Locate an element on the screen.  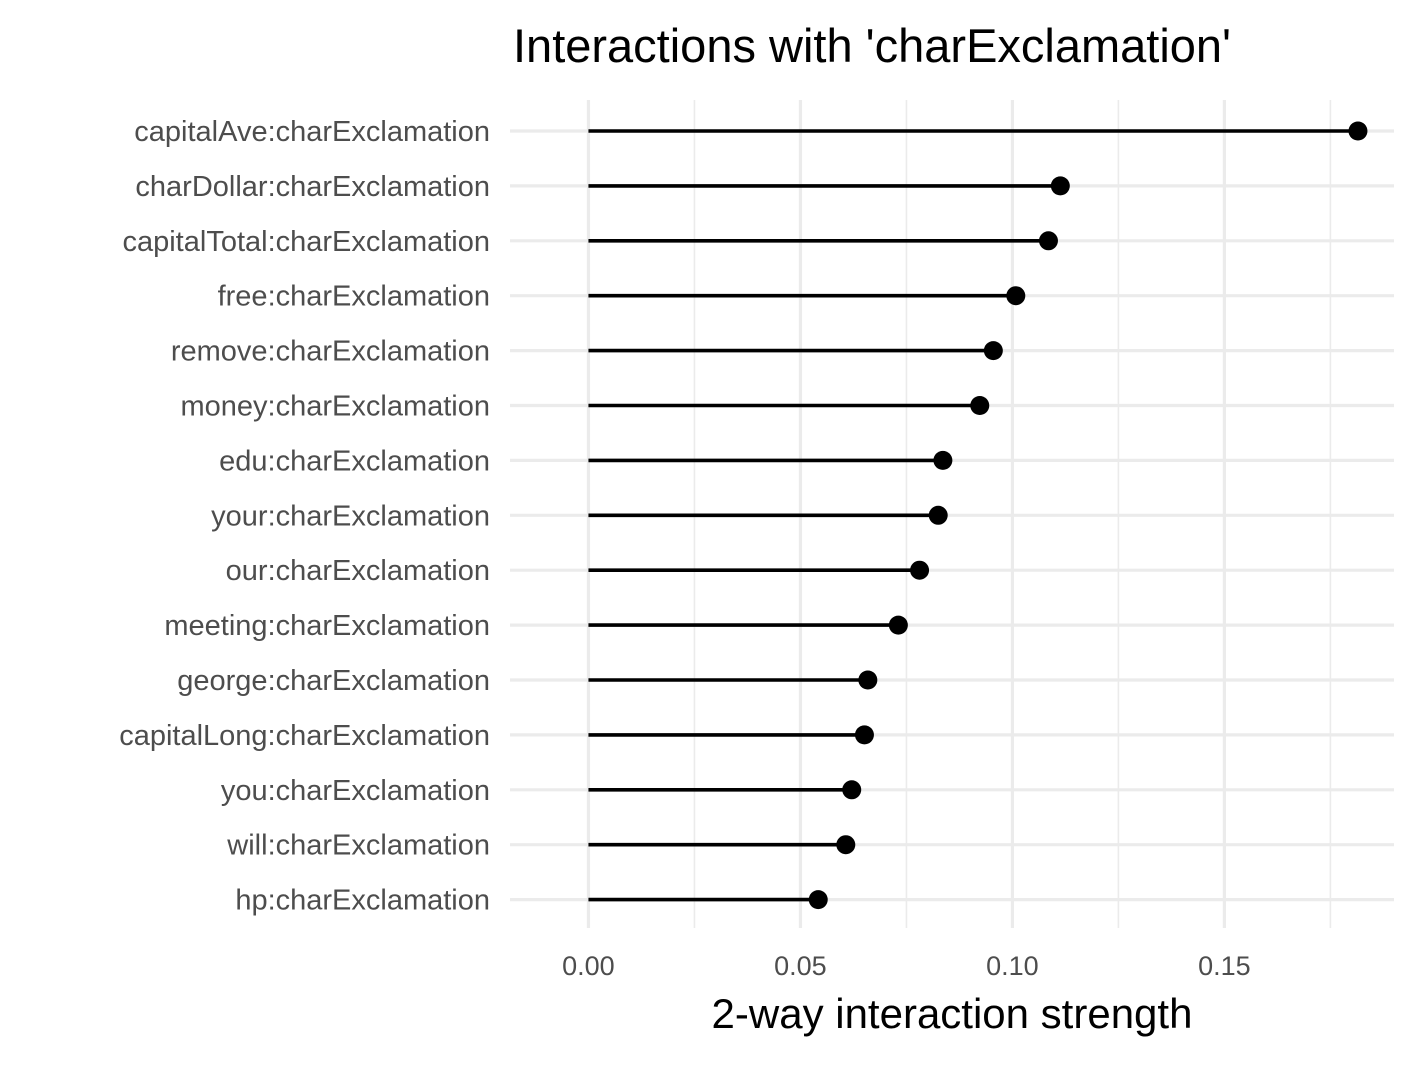
x-tick-label: 0.15 is located at coordinates (1224, 966).